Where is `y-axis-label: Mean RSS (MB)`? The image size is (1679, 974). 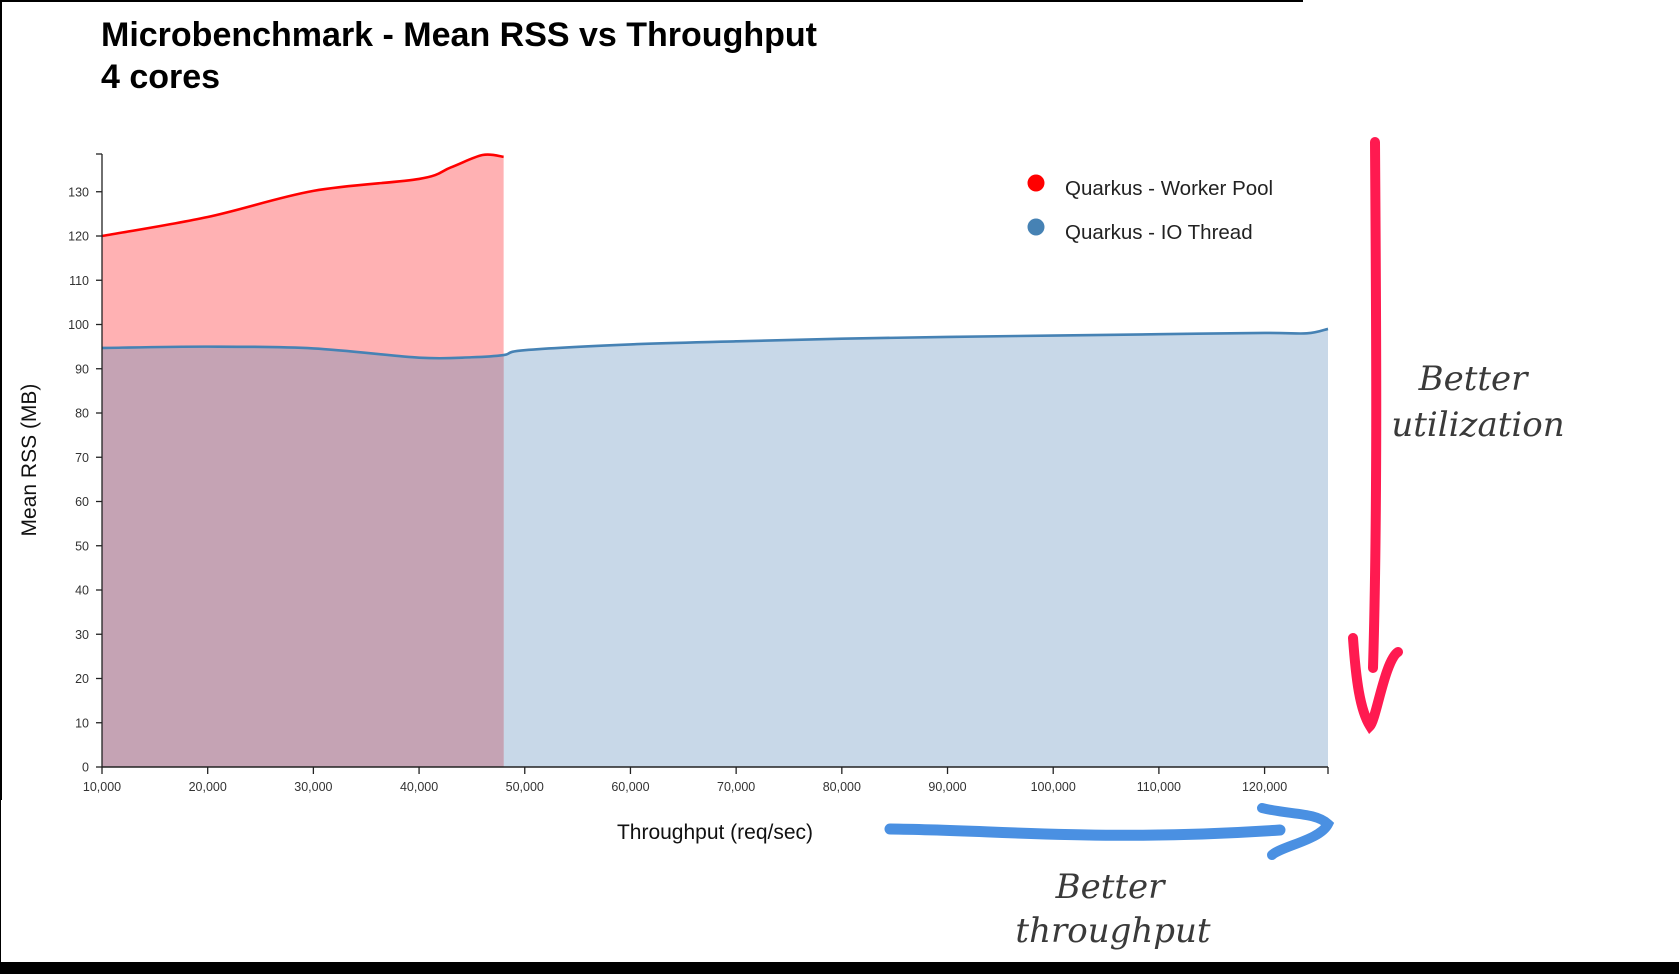
y-axis-label: Mean RSS (MB) is located at coordinates (29, 460).